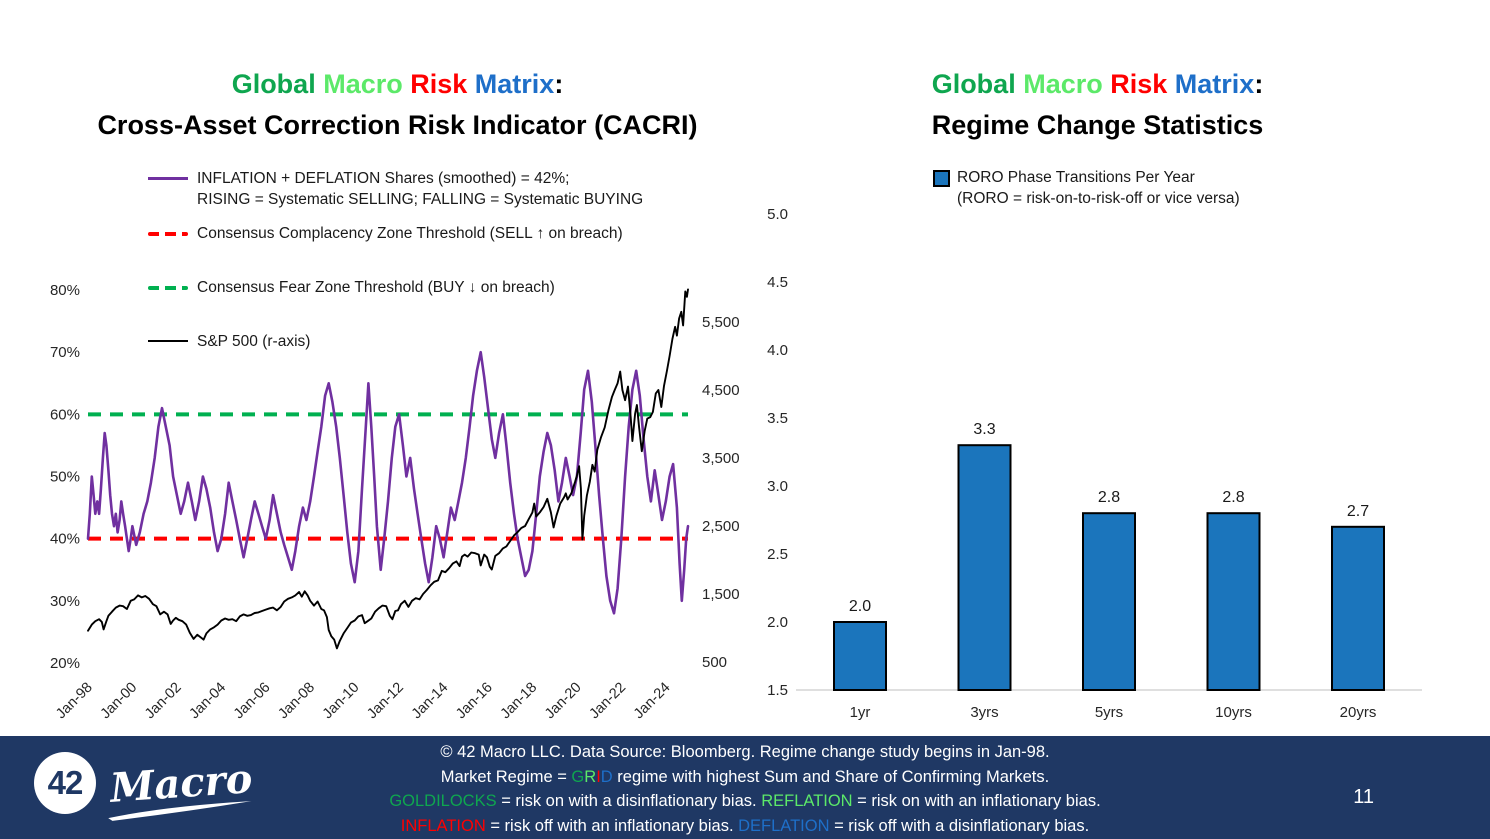 The image size is (1490, 839). Describe the element at coordinates (1233, 602) in the screenshot. I see `bar-10yrs` at that location.